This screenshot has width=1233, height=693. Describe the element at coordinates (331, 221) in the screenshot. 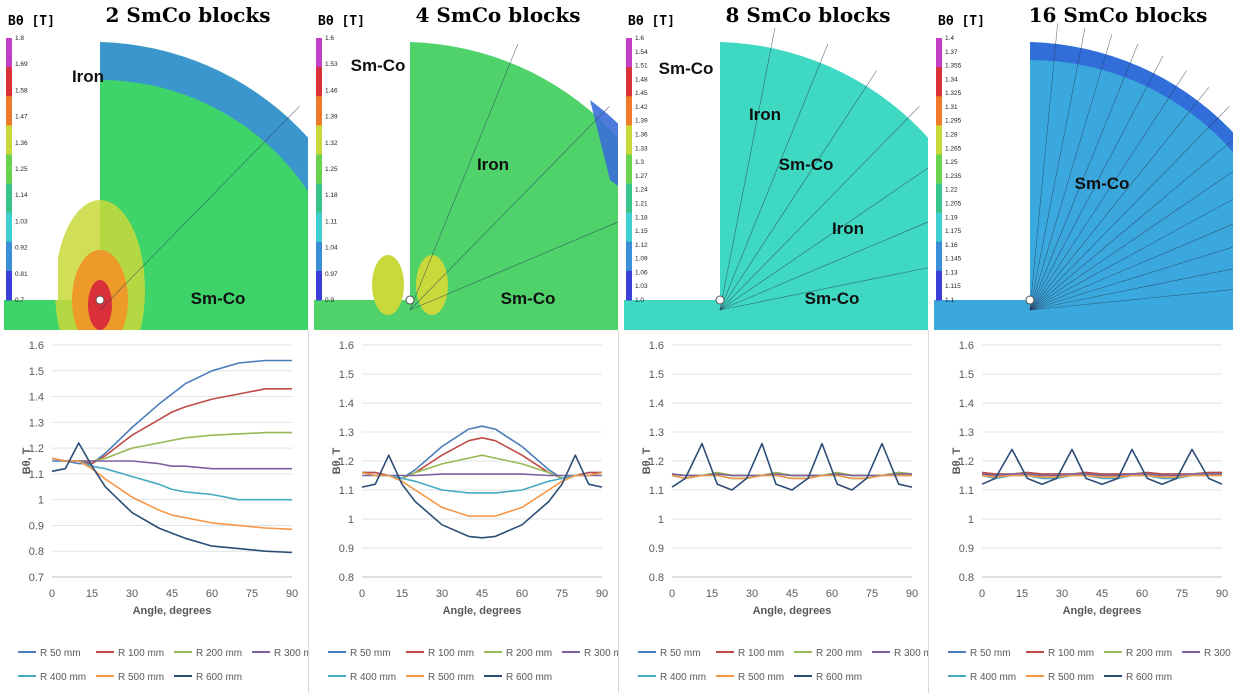

I see `colorbar-tick-label: 1.11` at that location.